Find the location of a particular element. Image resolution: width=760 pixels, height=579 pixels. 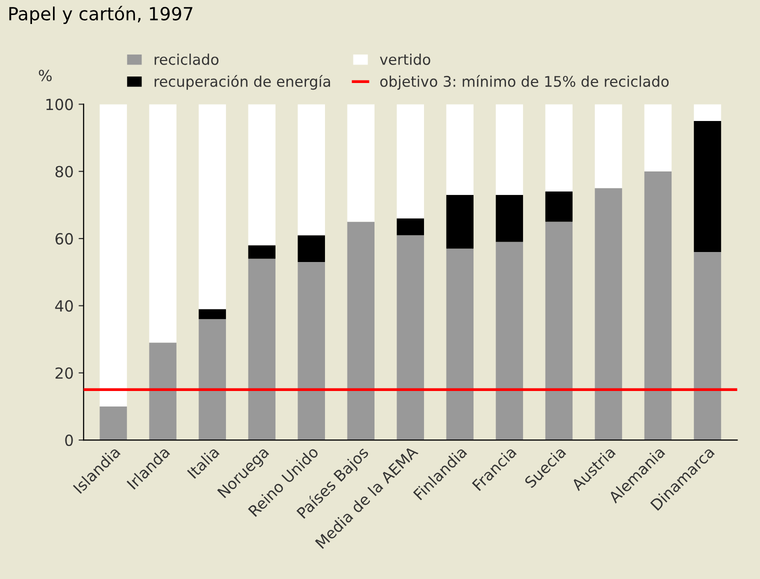

legend-label: reciclado is located at coordinates (186, 59).